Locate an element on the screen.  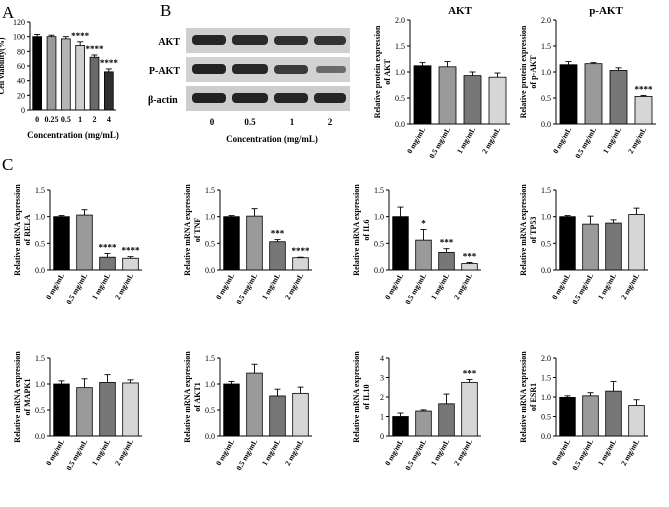
y-axis-label: Relative protein expressionof p-AKT is located at coordinates (528, 71).